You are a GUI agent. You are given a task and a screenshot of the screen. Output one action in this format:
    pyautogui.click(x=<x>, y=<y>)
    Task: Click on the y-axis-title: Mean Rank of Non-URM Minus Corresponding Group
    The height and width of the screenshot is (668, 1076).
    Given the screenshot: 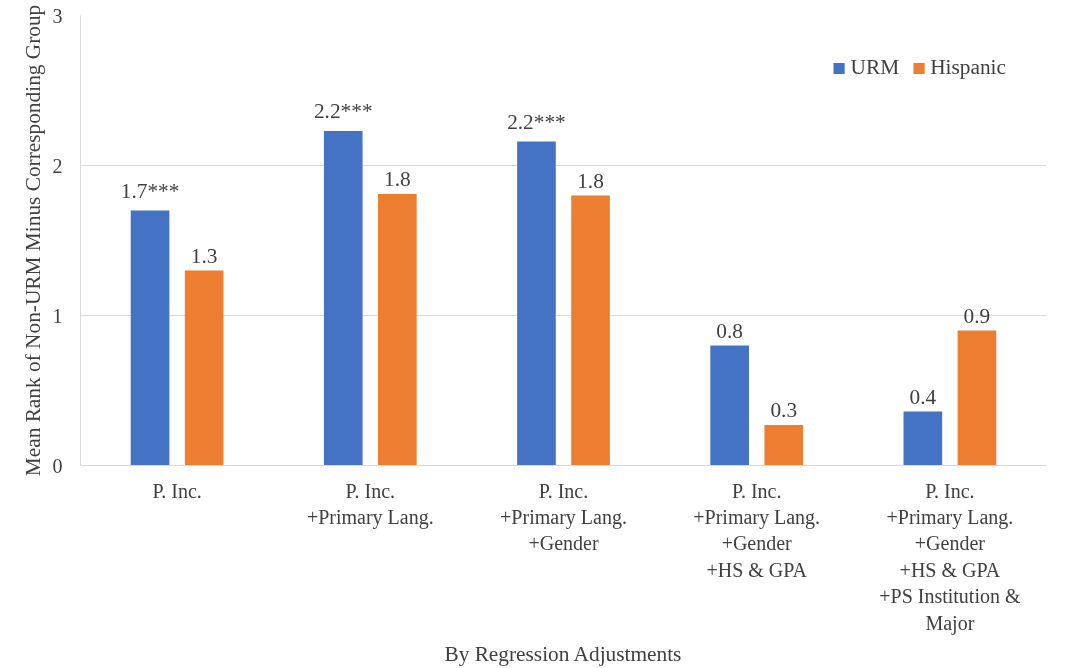 What is the action you would take?
    pyautogui.click(x=32, y=240)
    